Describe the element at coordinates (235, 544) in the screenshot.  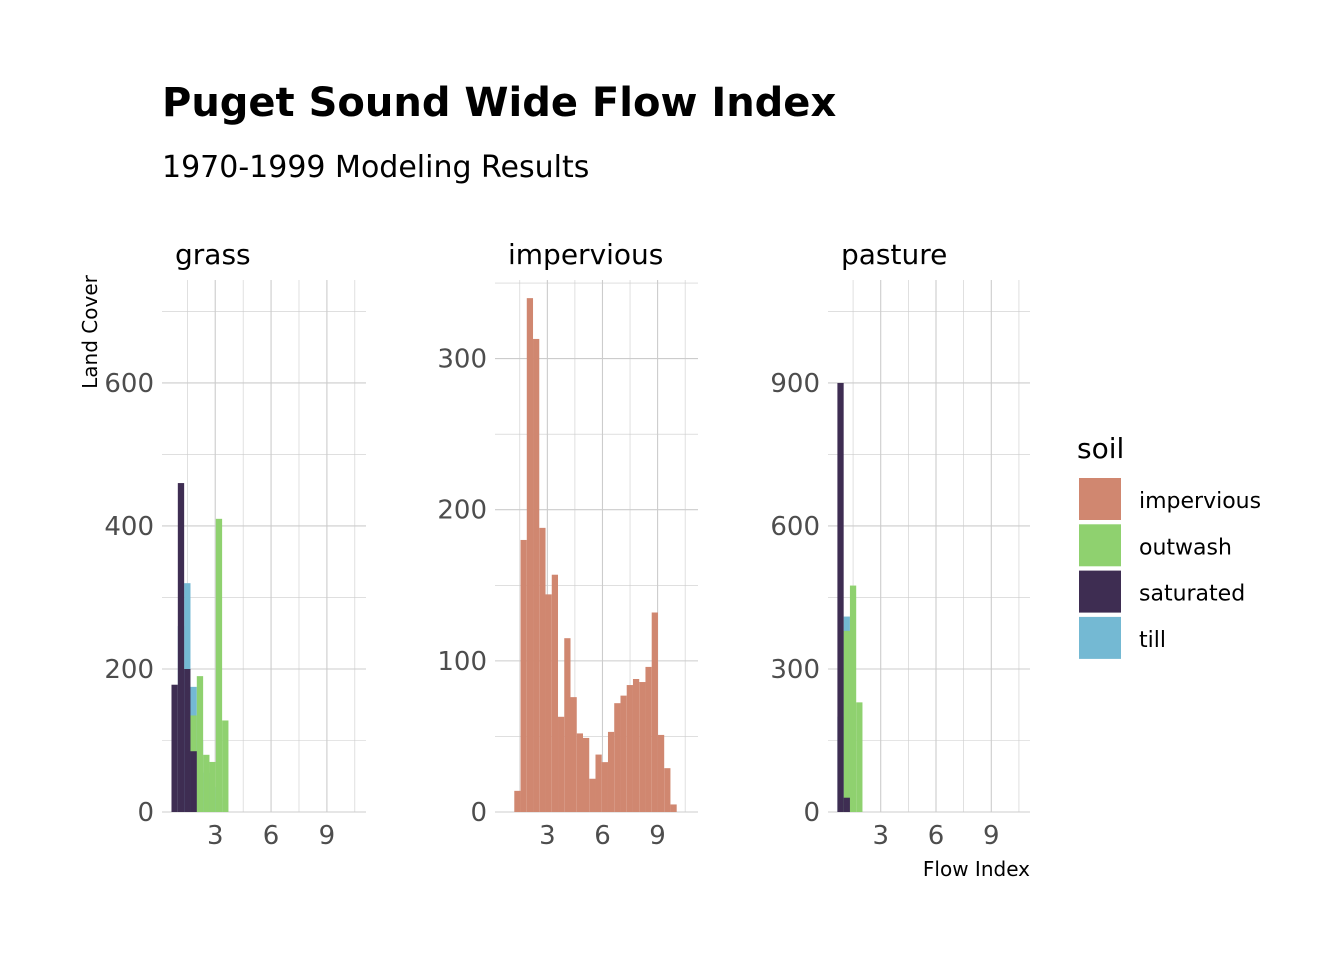
I see `facet-grass: grass 3 6 9 0 200 400 600` at that location.